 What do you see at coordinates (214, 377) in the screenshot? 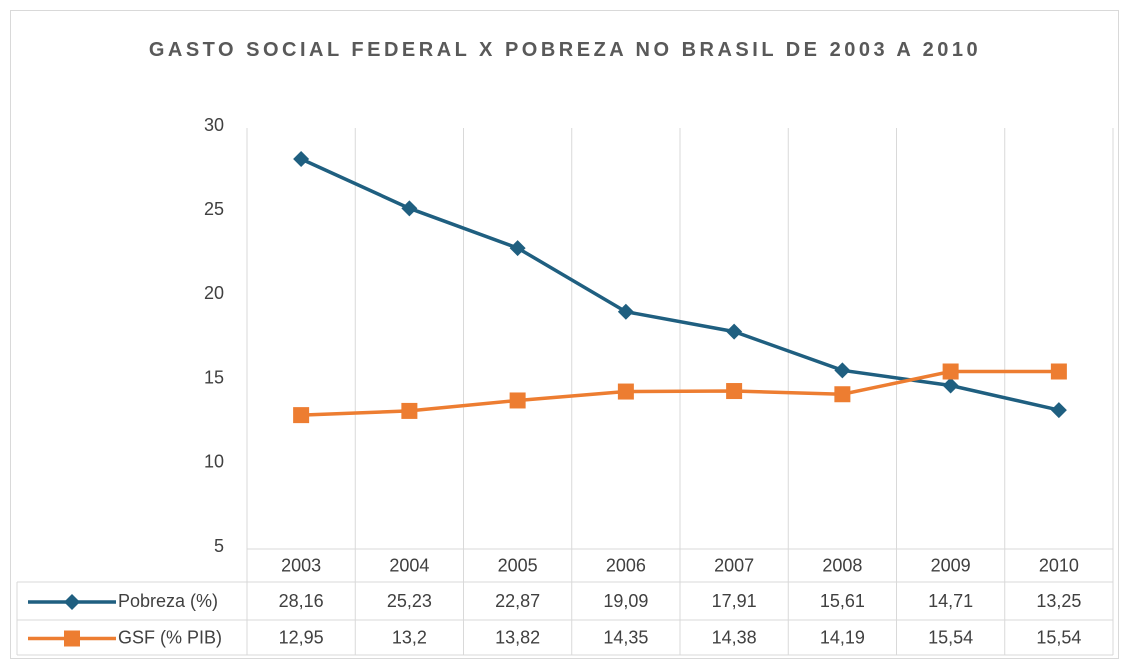
I see `y-tick-label: 15` at bounding box center [214, 377].